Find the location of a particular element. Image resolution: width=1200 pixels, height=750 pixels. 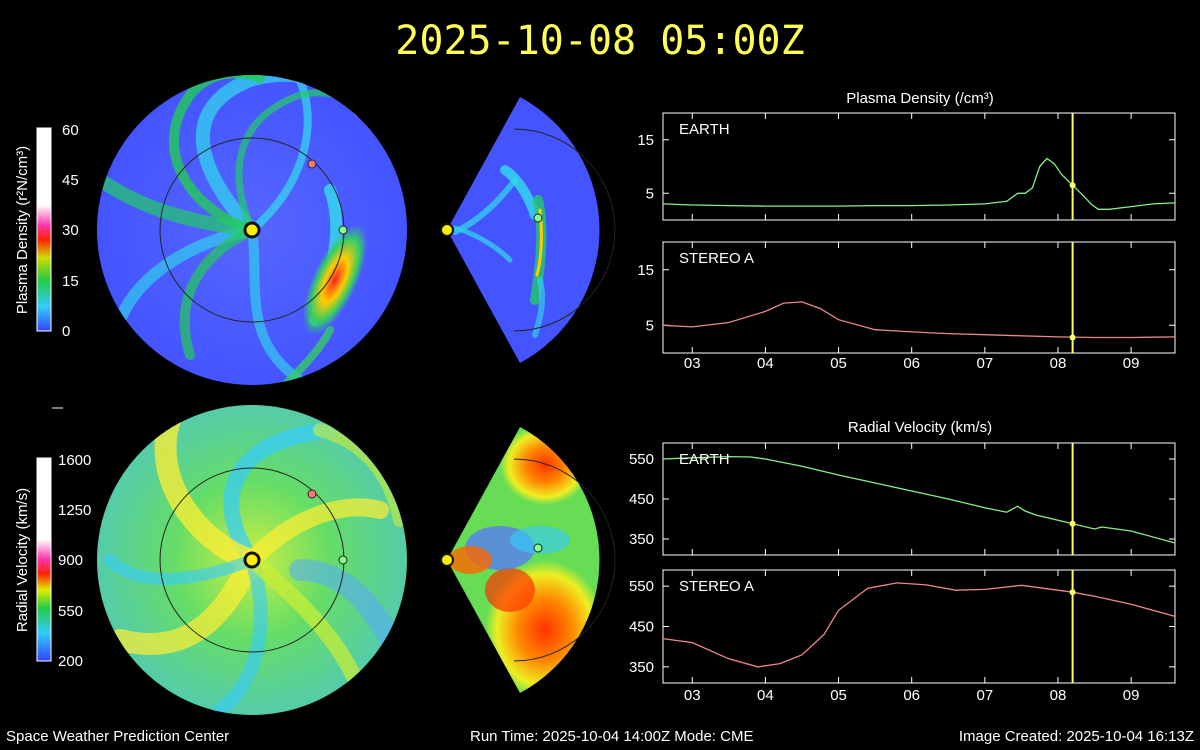

footer-image-created: Image Created: 2025-10-04 16:13Z is located at coordinates (1076, 736).